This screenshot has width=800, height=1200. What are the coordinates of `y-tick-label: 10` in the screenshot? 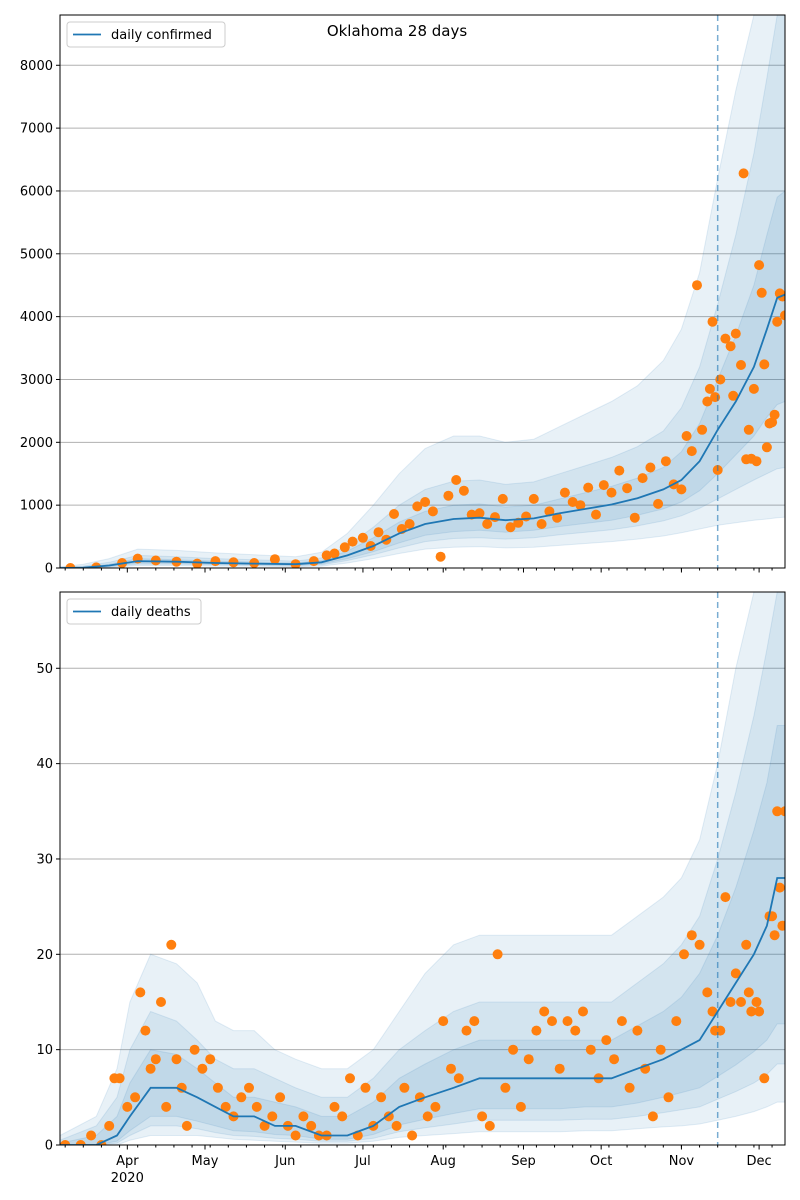 It's located at (44, 1050).